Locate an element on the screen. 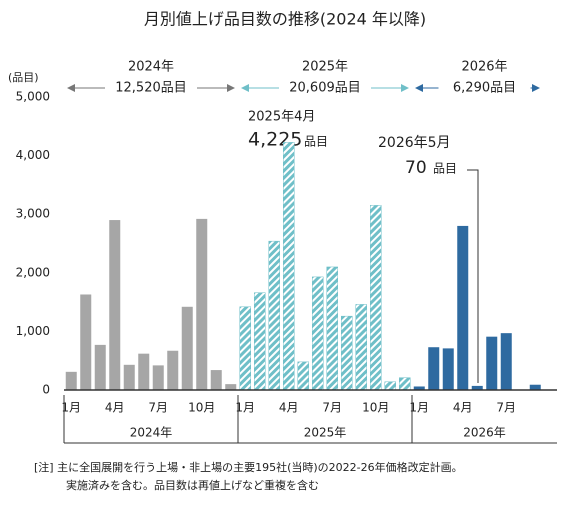  group-header-name: 2025年 is located at coordinates (325, 67).